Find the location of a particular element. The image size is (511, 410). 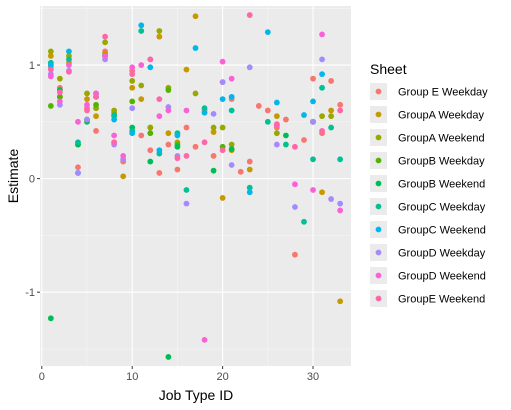

legend-label: GroupB Weekend is located at coordinates (441, 185).